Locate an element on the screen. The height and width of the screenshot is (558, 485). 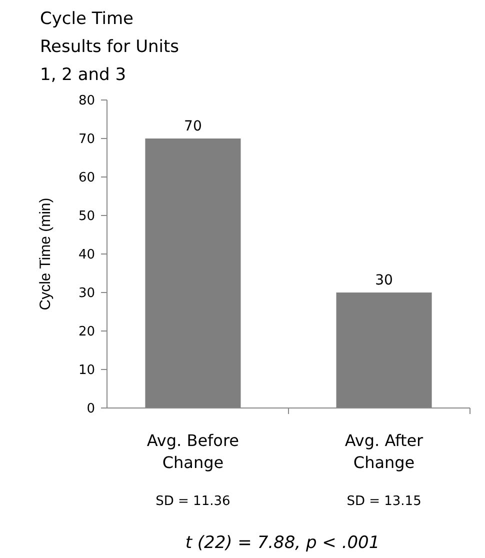
chart-title: Cycle Time Results for Units 1, 2 and 3 is located at coordinates (110, 47).